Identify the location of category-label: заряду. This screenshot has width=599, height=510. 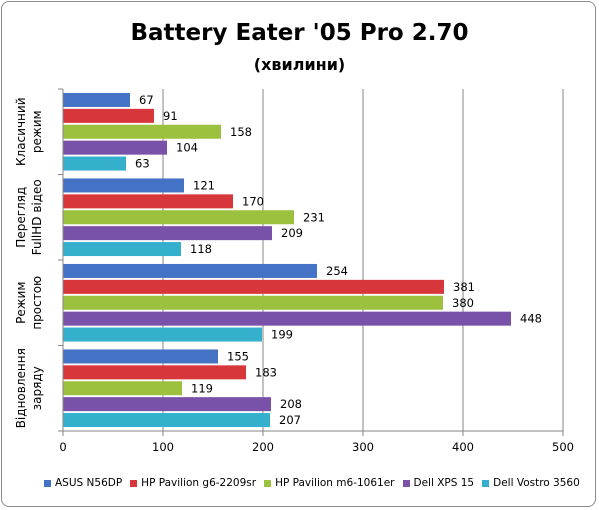
(37, 388).